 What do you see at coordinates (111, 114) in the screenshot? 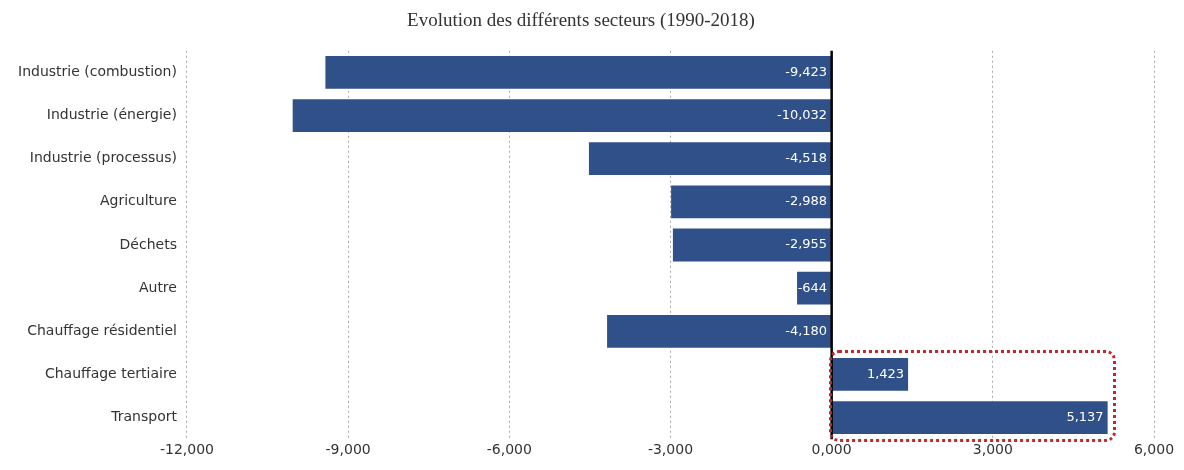
I see `y-tick-label: Industrie (énergie)` at bounding box center [111, 114].